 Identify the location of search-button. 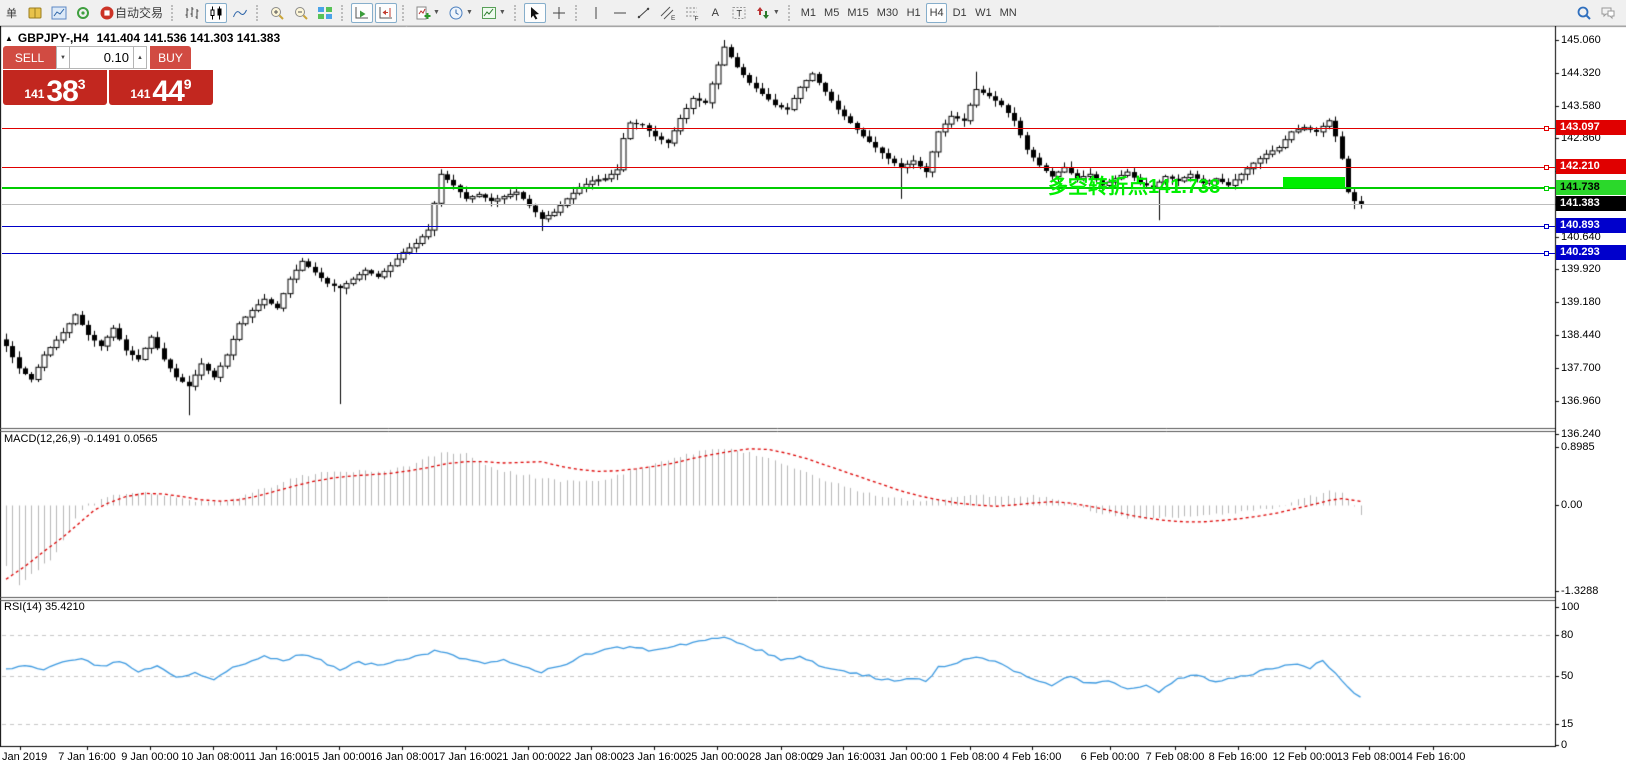
(1584, 13).